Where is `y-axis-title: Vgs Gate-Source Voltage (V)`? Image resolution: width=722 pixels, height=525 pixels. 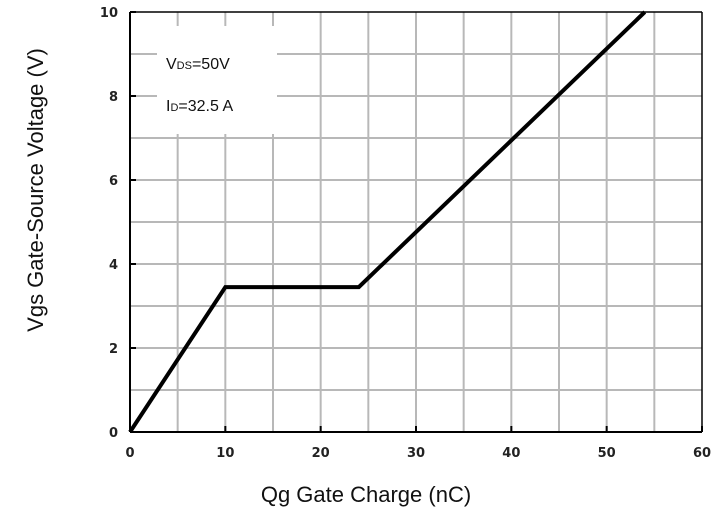
y-axis-title: Vgs Gate-Source Voltage (V) is located at coordinates (35, 190).